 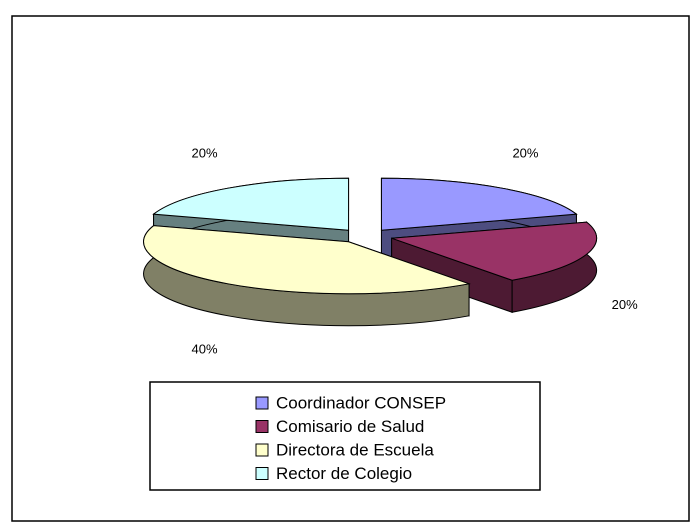 I want to click on legend-label: Comisario de Salud, so click(x=350, y=426).